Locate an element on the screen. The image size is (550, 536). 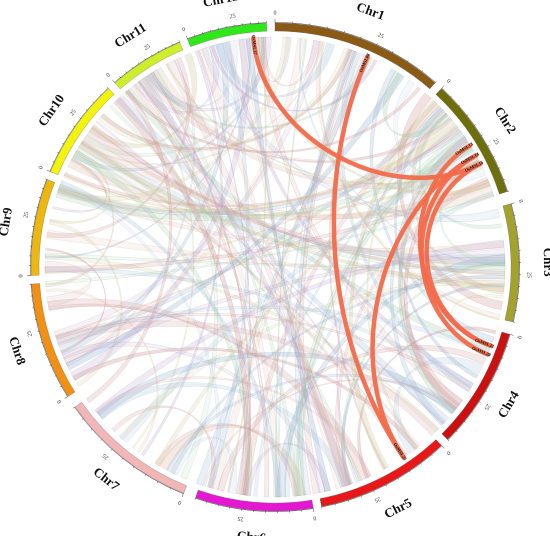
chromosome-chr4 is located at coordinates (475, 385).